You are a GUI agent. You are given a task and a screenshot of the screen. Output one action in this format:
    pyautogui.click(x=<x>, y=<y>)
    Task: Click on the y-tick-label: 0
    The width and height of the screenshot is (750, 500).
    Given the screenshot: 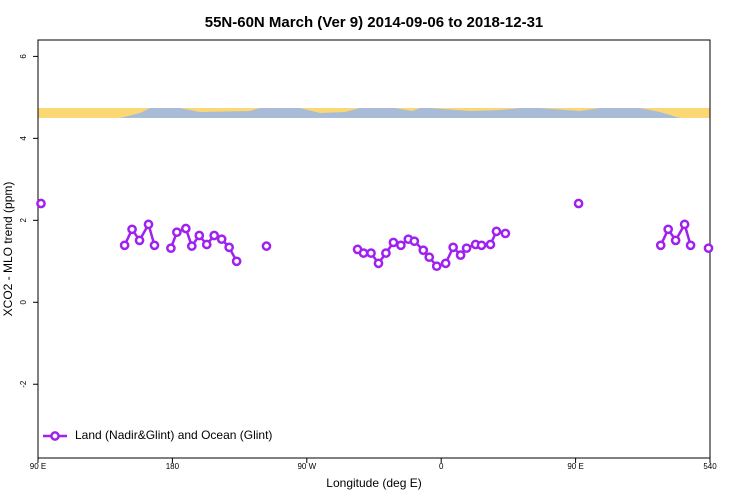 What is the action you would take?
    pyautogui.click(x=23, y=302)
    